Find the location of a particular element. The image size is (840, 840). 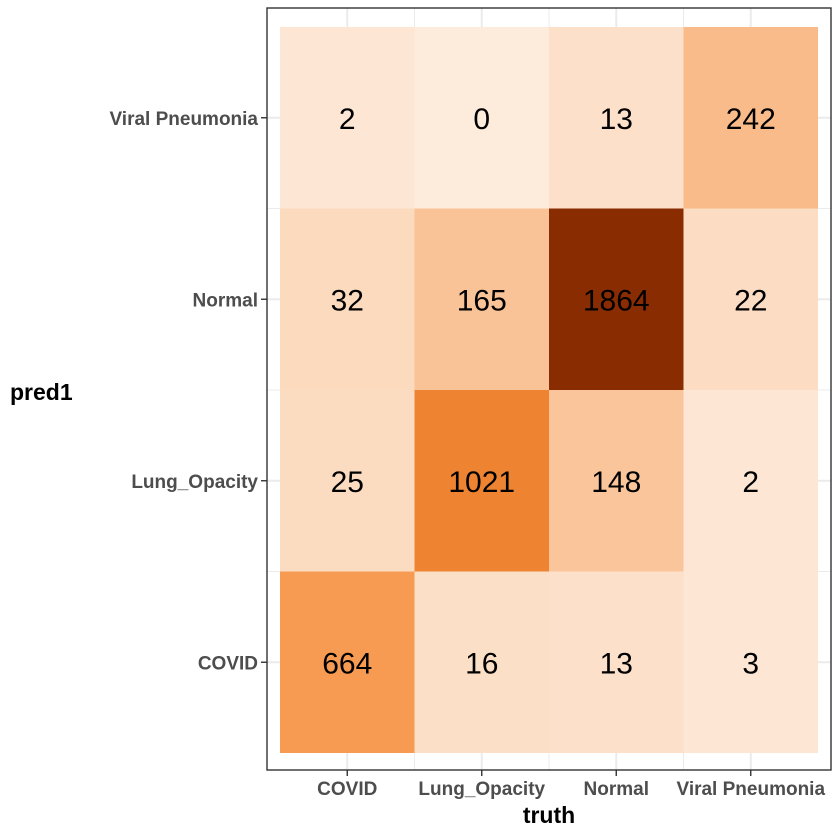

heatmap-cell-value: 0 is located at coordinates (481, 119).